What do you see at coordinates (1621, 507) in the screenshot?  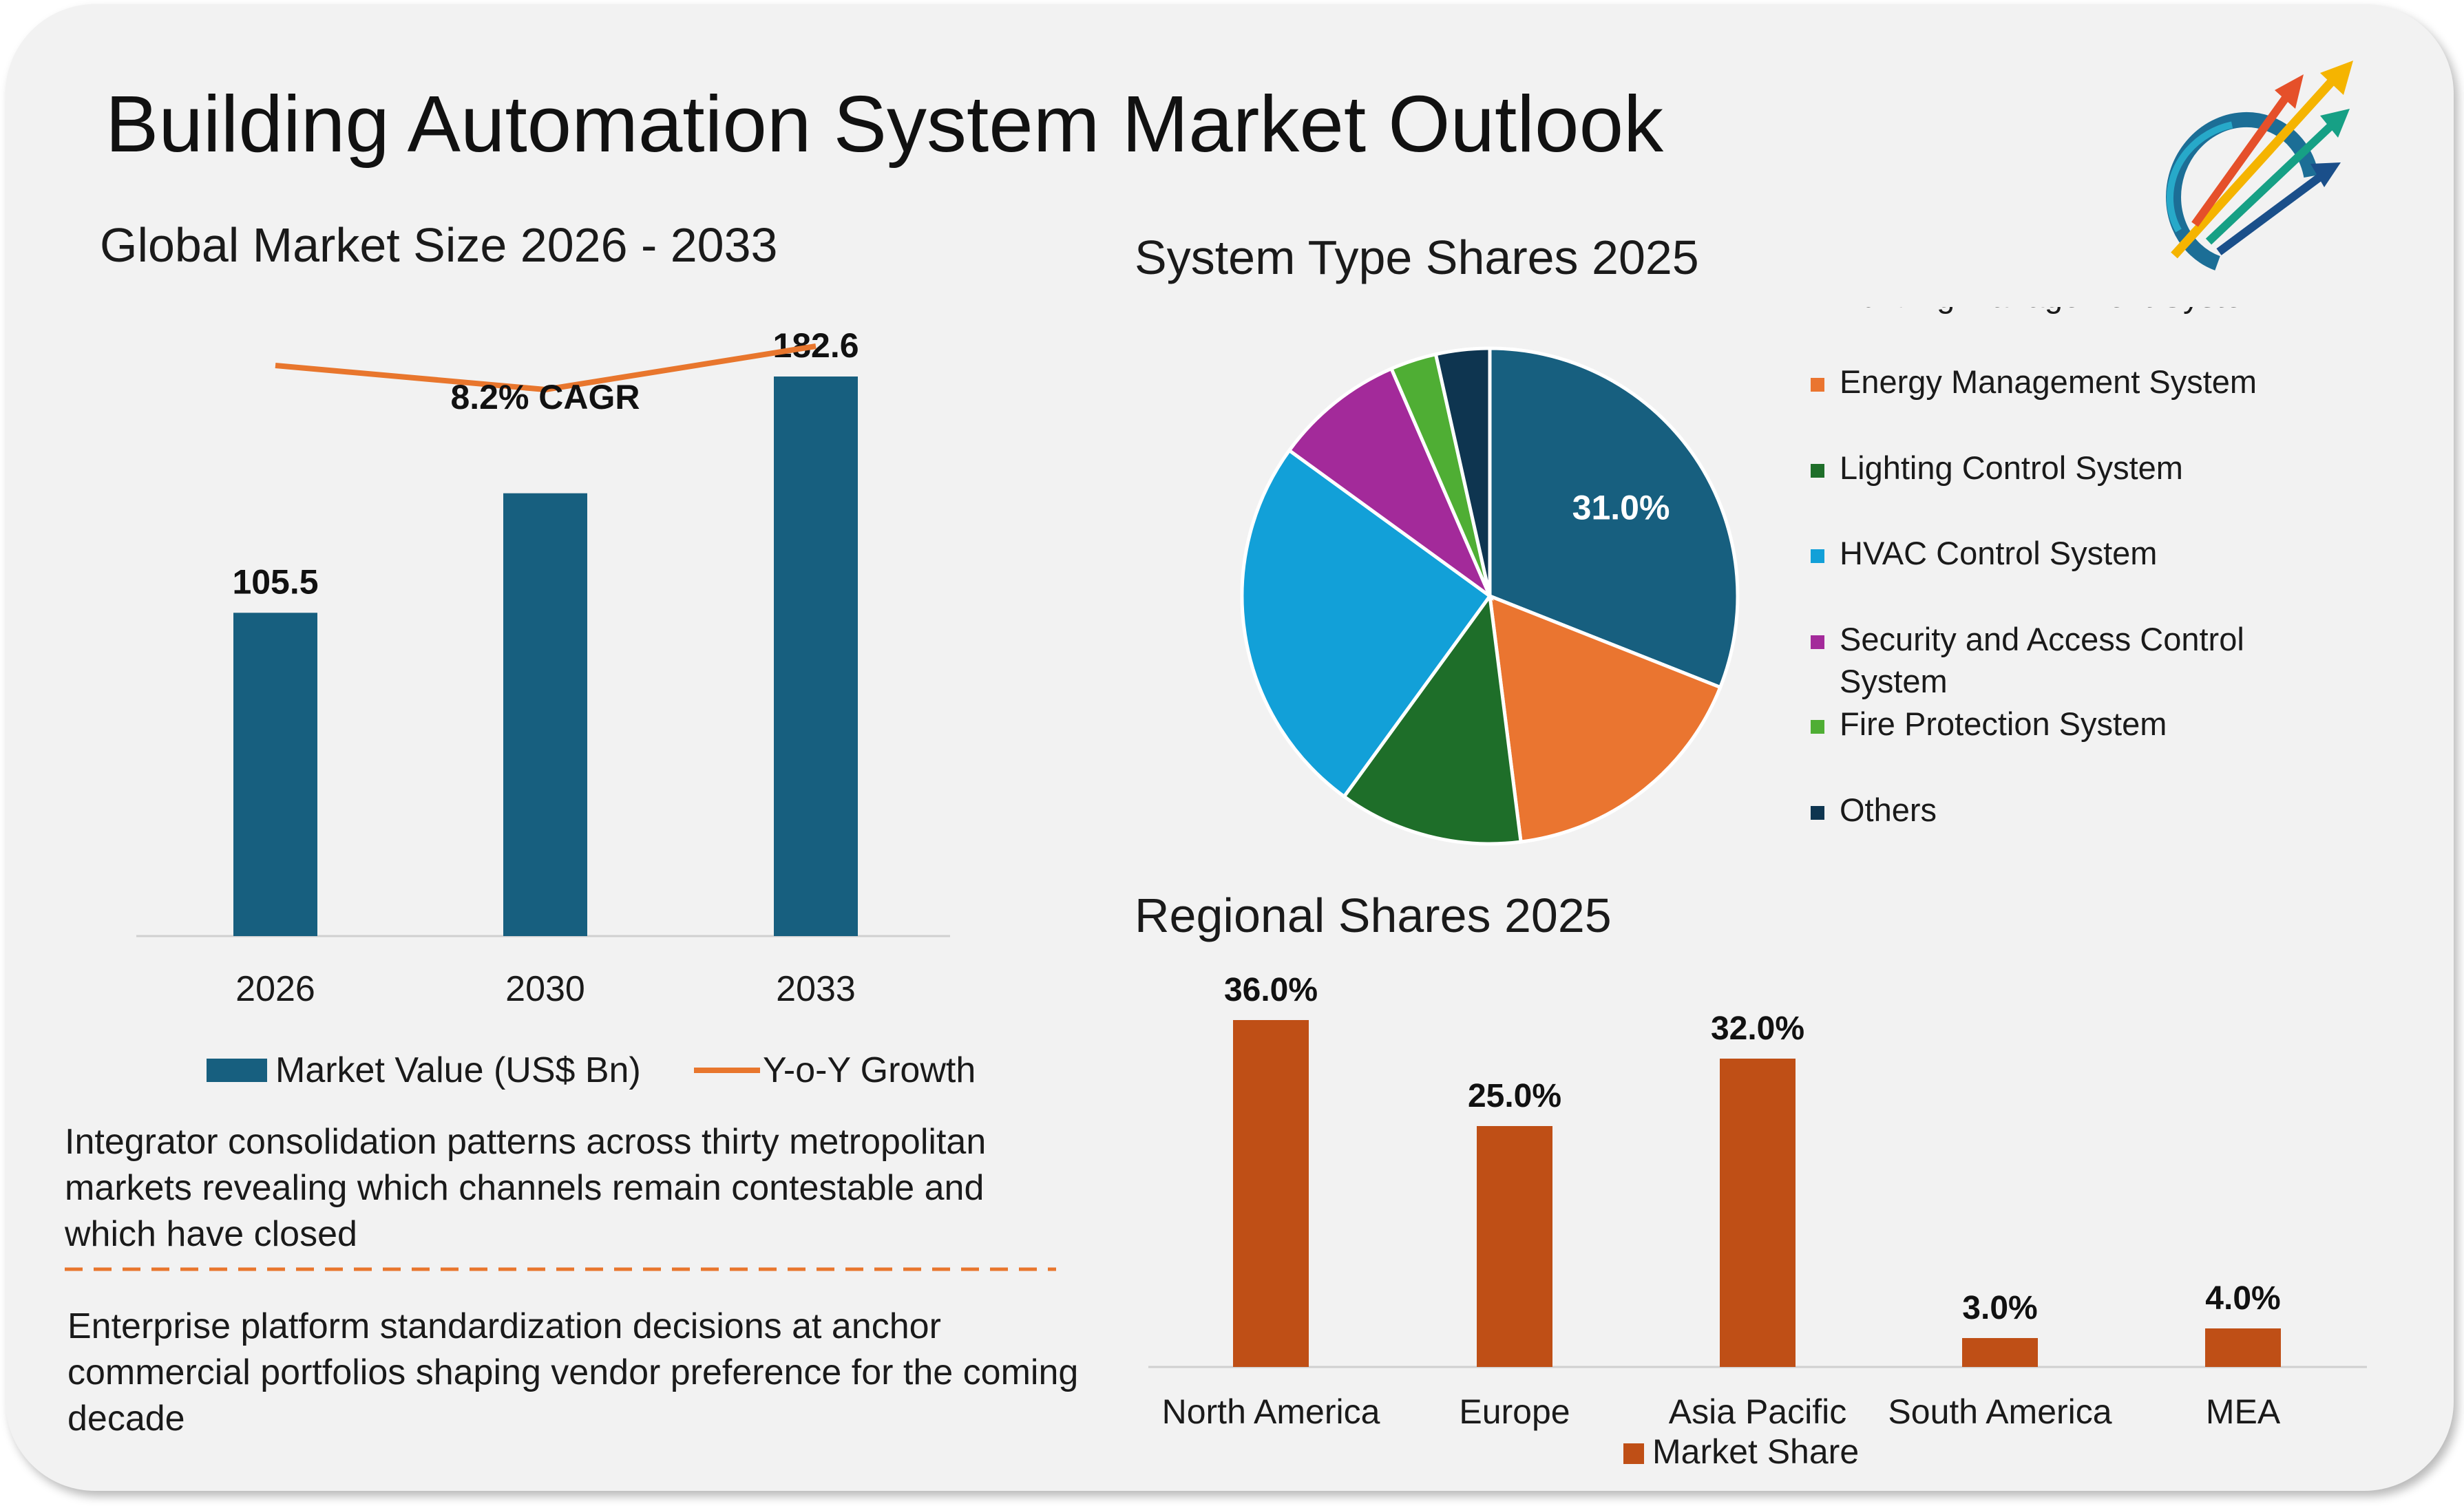 I see `pie-label-building-management-system: 31.0%` at bounding box center [1621, 507].